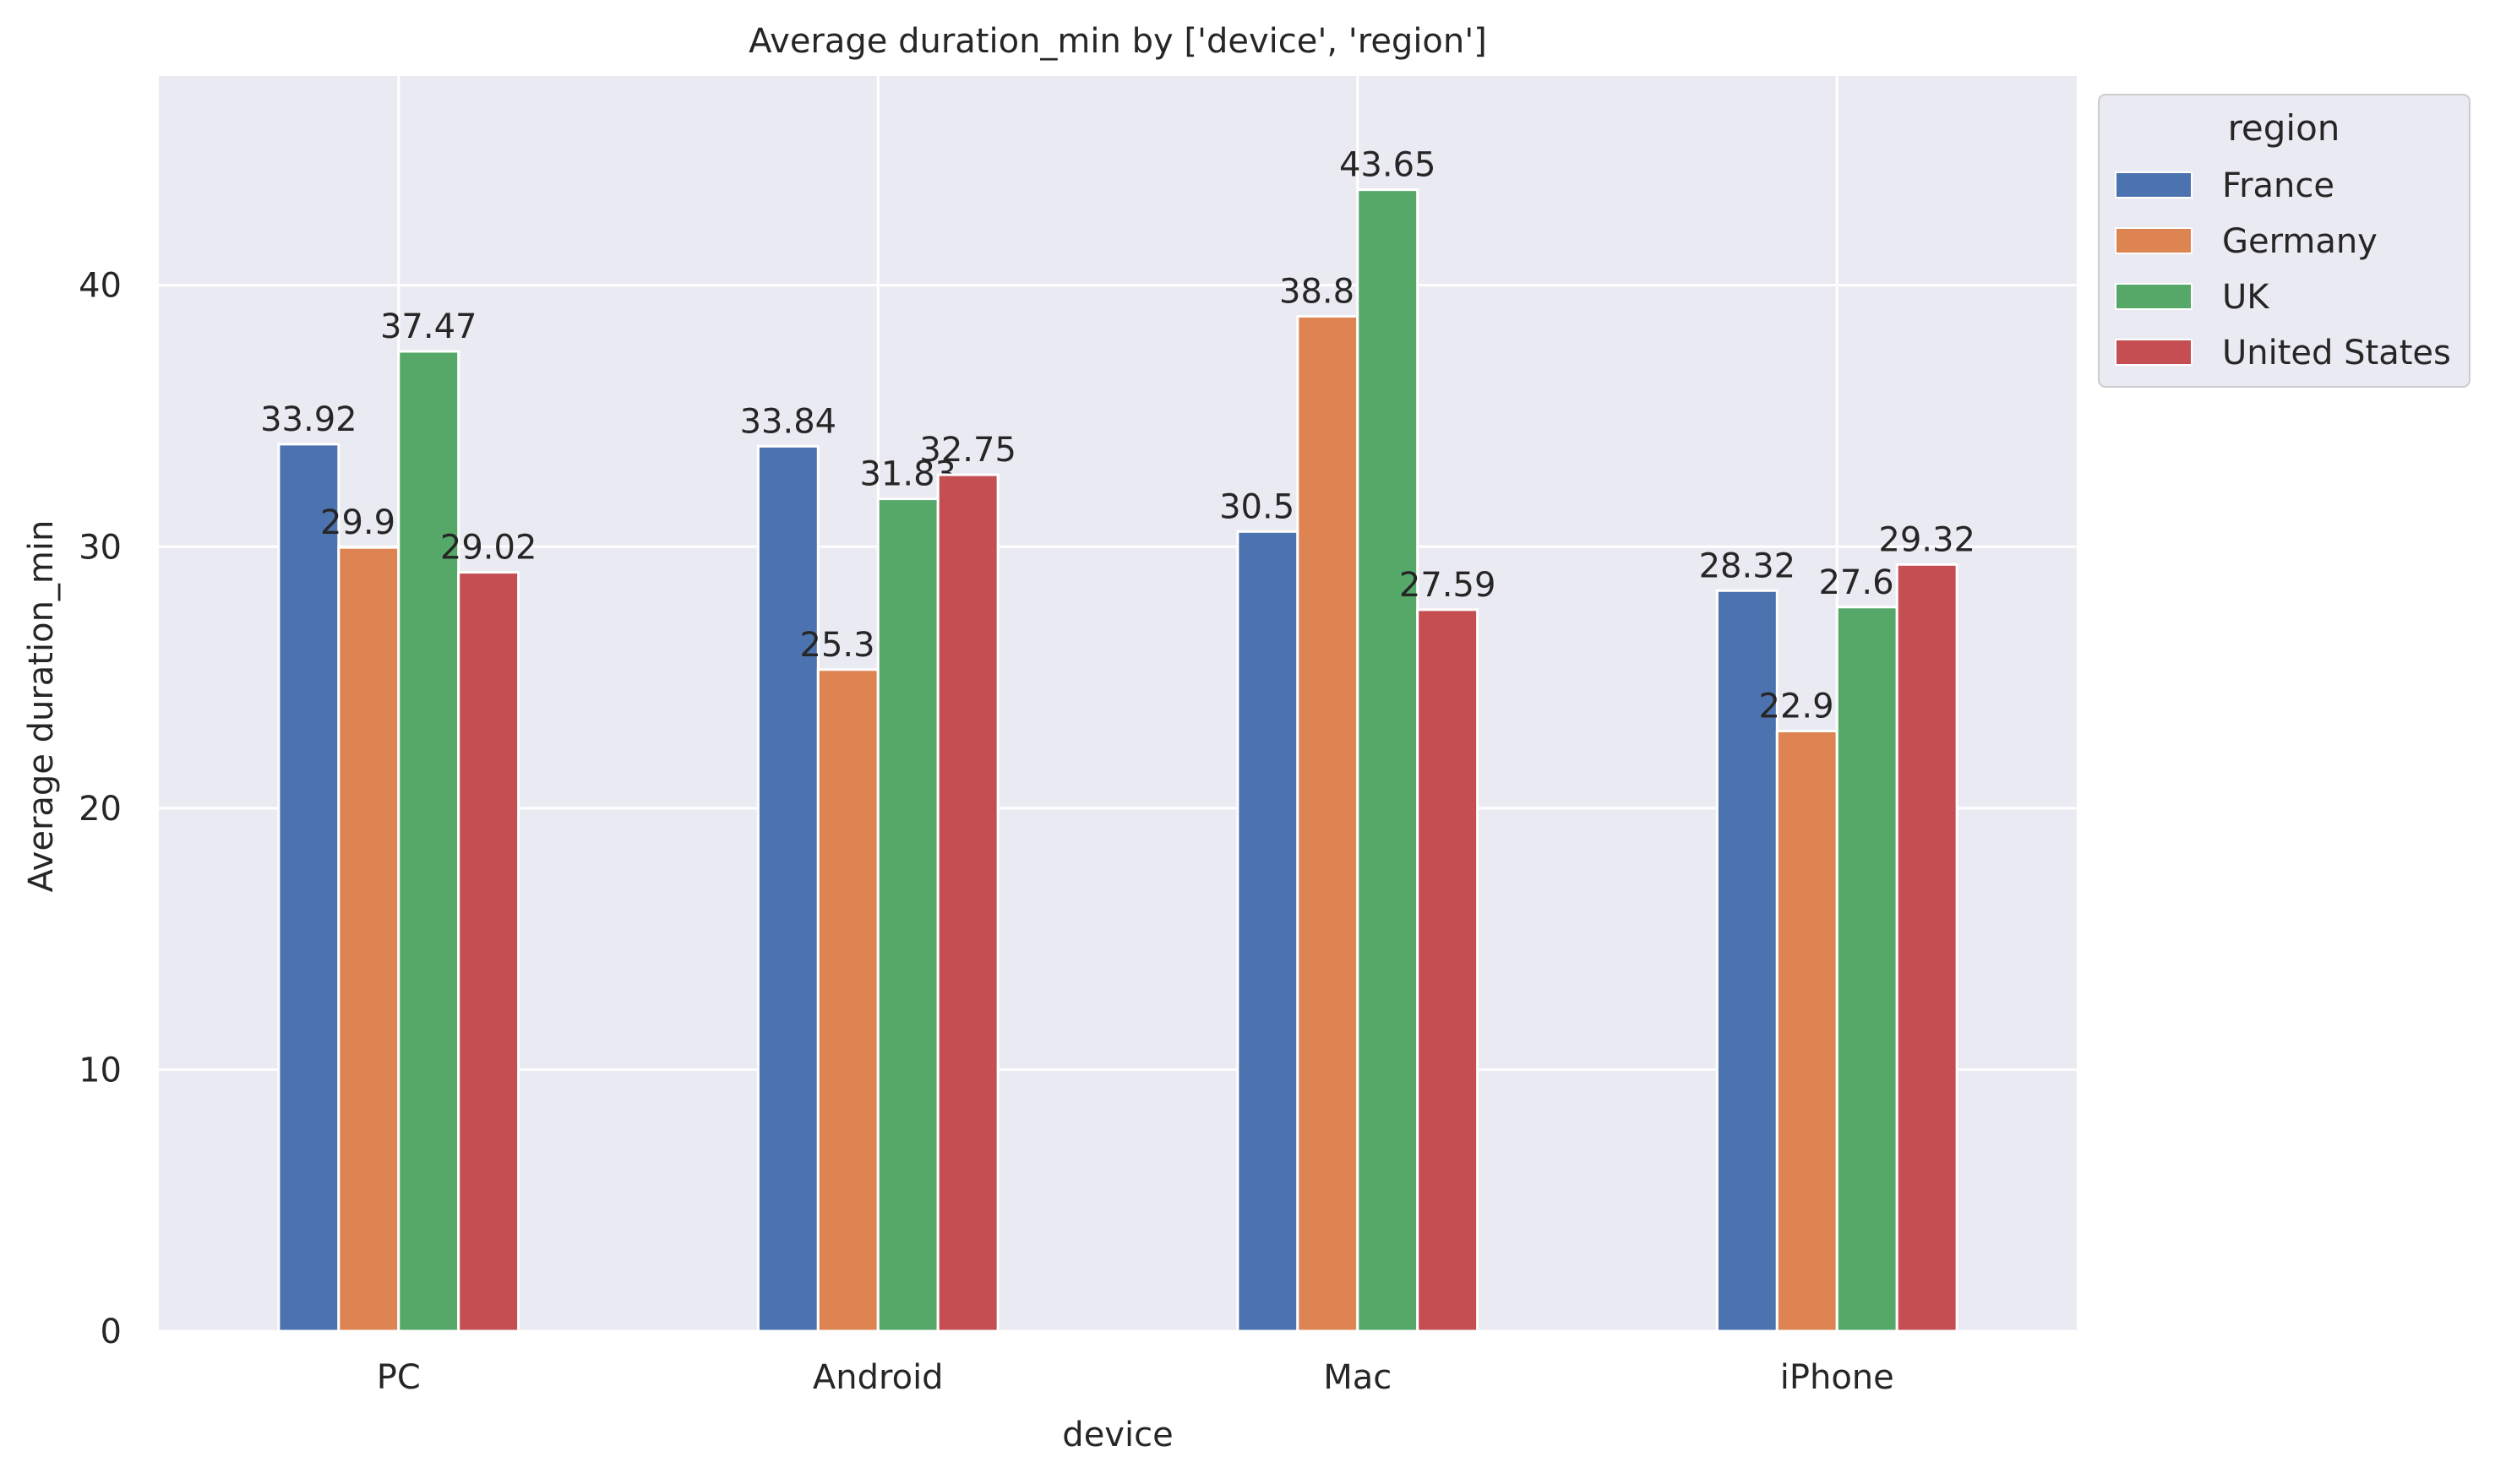 This screenshot has height=1484, width=2495. I want to click on legend-label: France, so click(2278, 185).